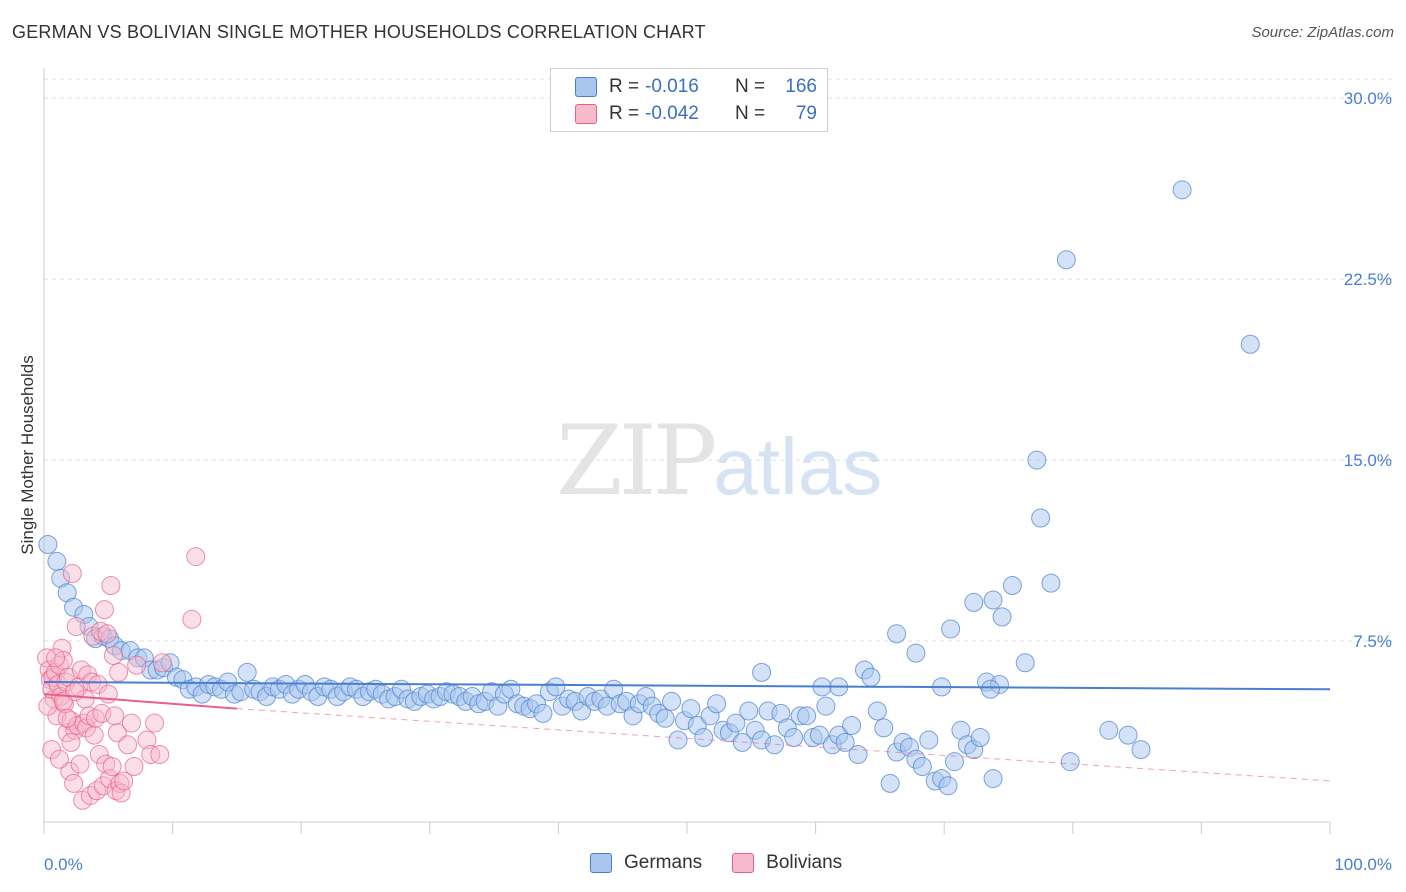  I want to click on legend-n-value: 166, so click(801, 86).